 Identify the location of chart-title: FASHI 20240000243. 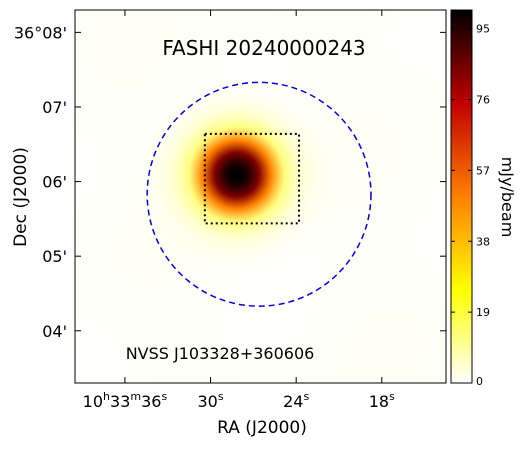
(263, 48).